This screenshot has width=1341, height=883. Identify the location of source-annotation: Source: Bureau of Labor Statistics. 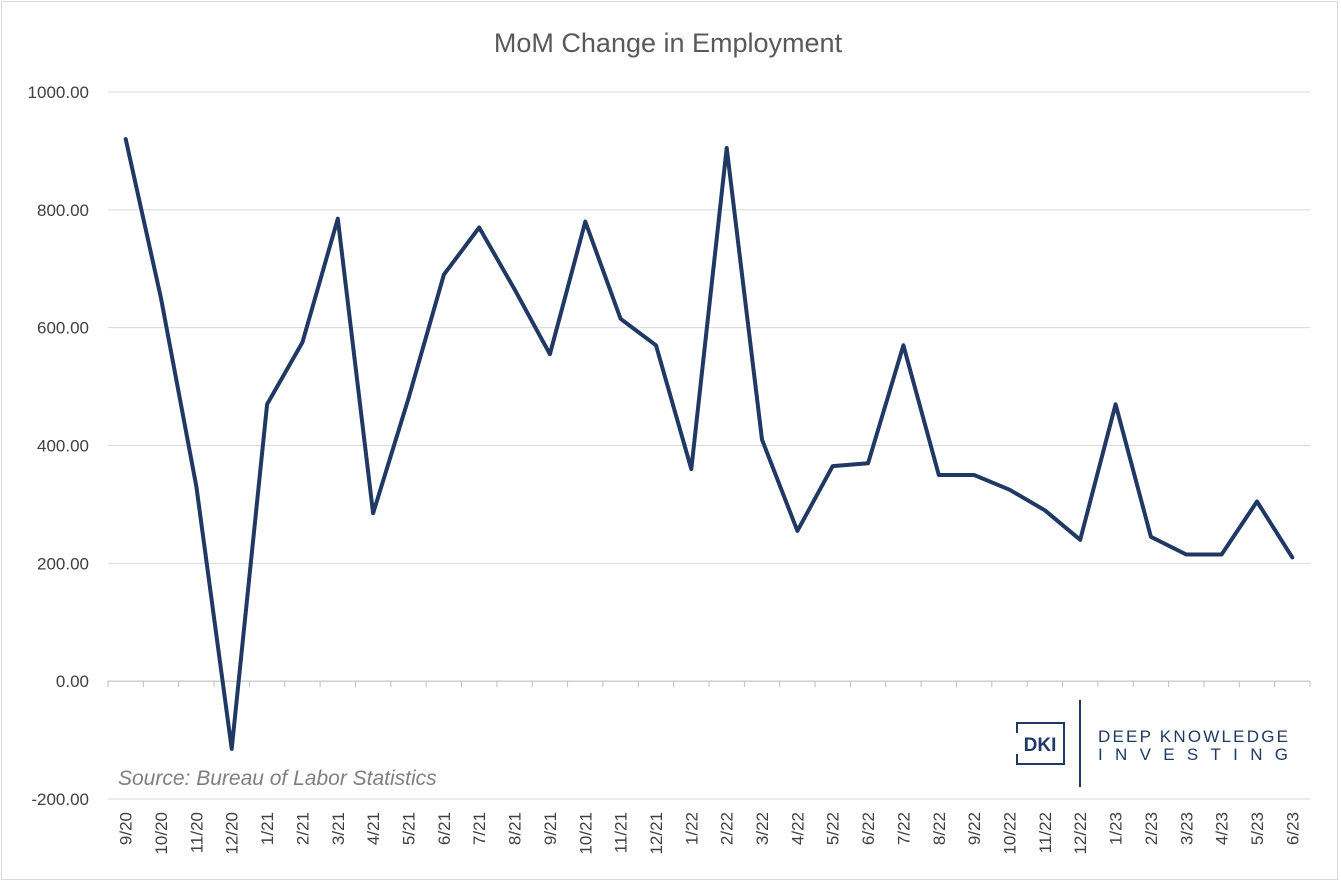
(277, 778).